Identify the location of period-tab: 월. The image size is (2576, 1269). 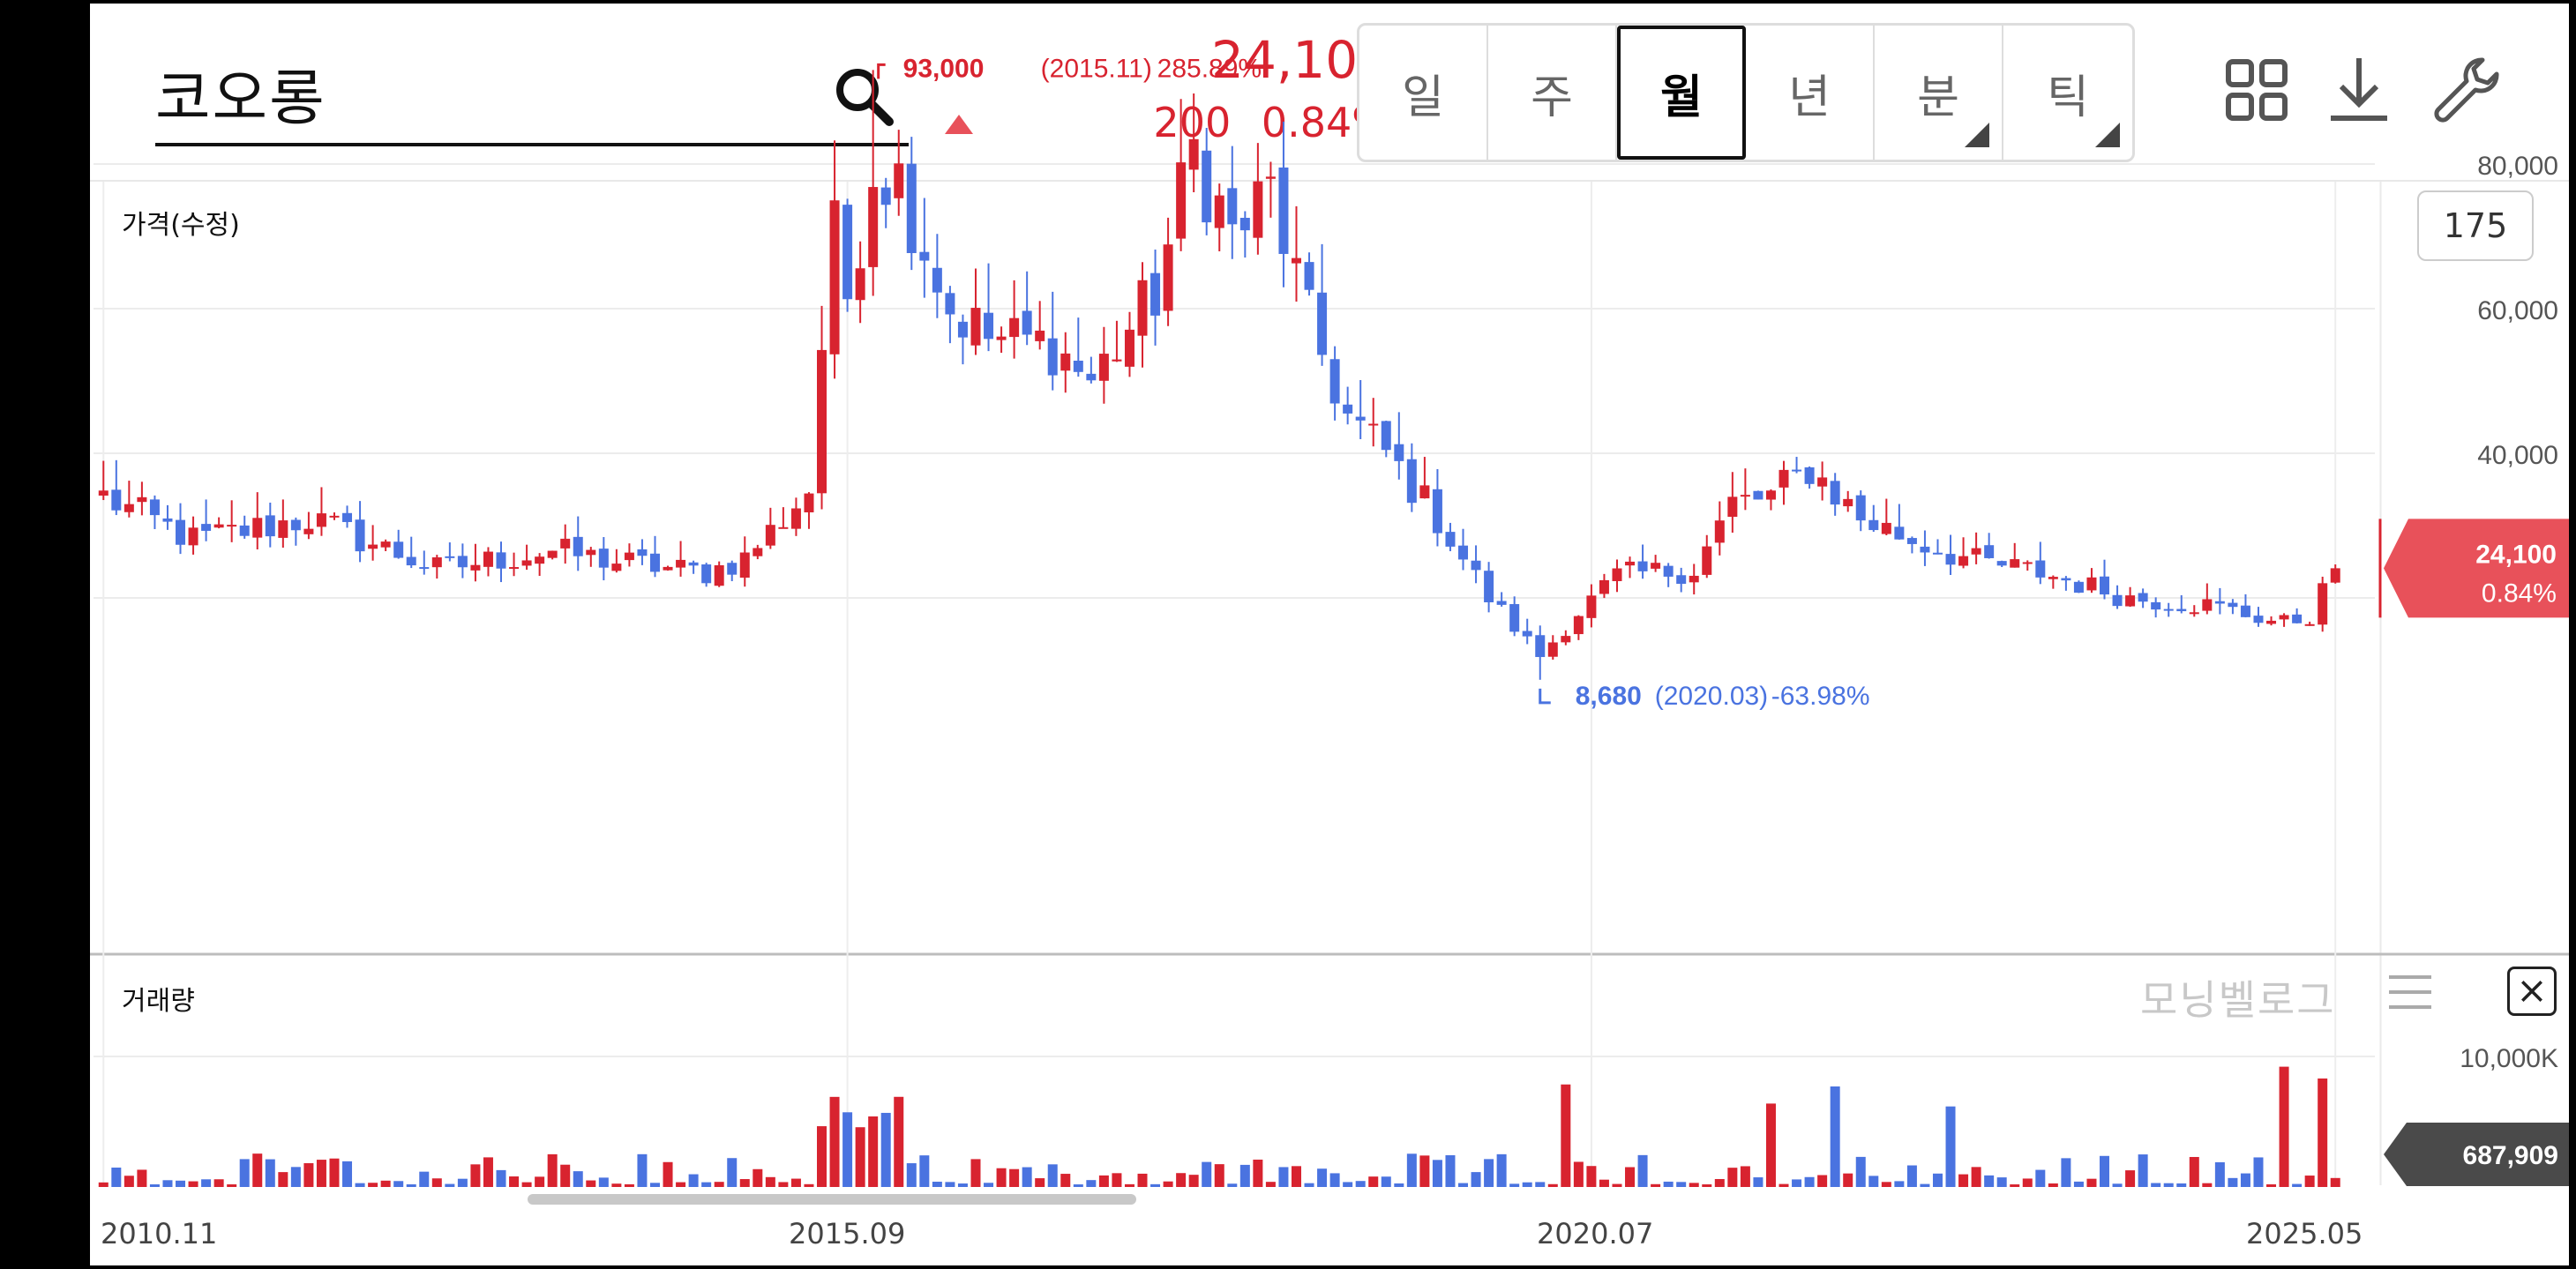
(1682, 93).